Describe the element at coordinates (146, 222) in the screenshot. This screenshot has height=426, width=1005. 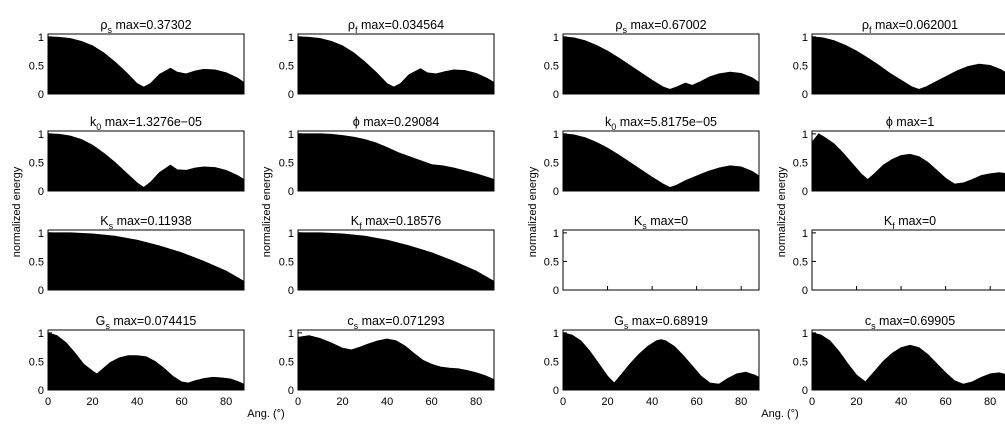
I see `subplot-title: Ks max=0.11938` at that location.